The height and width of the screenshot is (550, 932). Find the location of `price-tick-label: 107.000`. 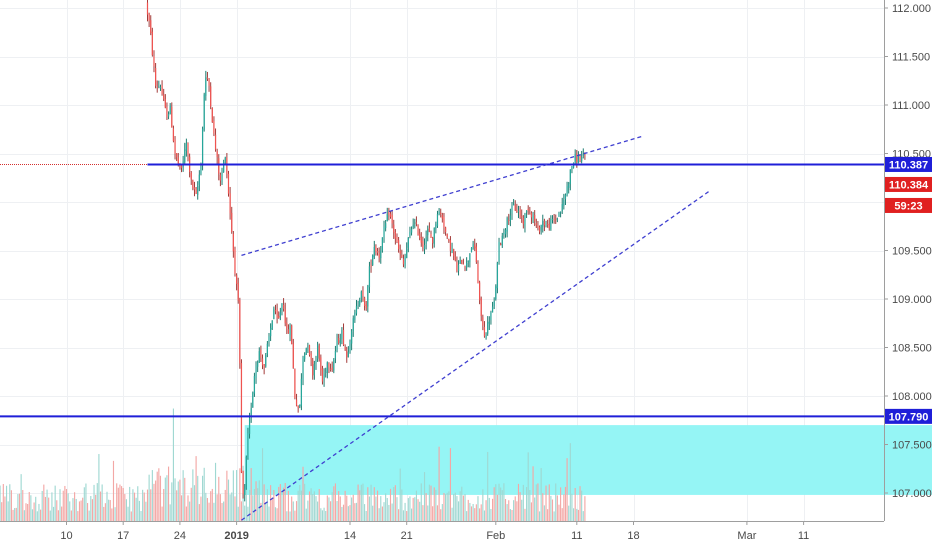

price-tick-label: 107.000 is located at coordinates (912, 494).